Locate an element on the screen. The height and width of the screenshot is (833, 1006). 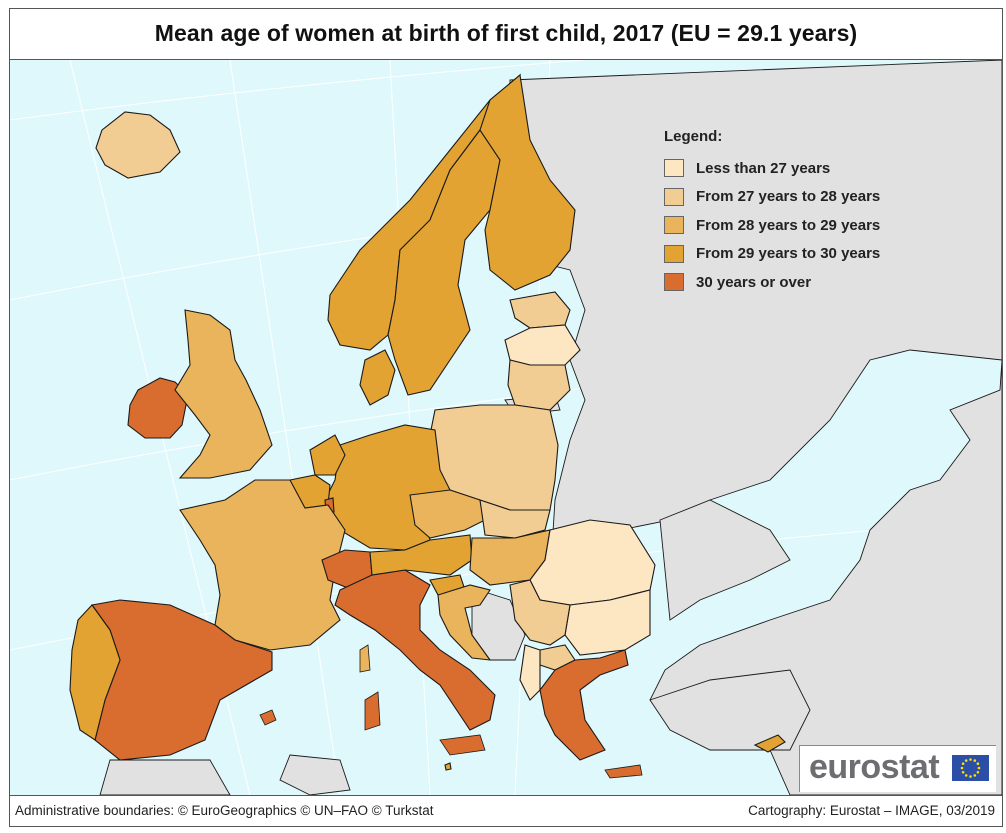
legend-item: Less than 27 years is located at coordinates (772, 168).